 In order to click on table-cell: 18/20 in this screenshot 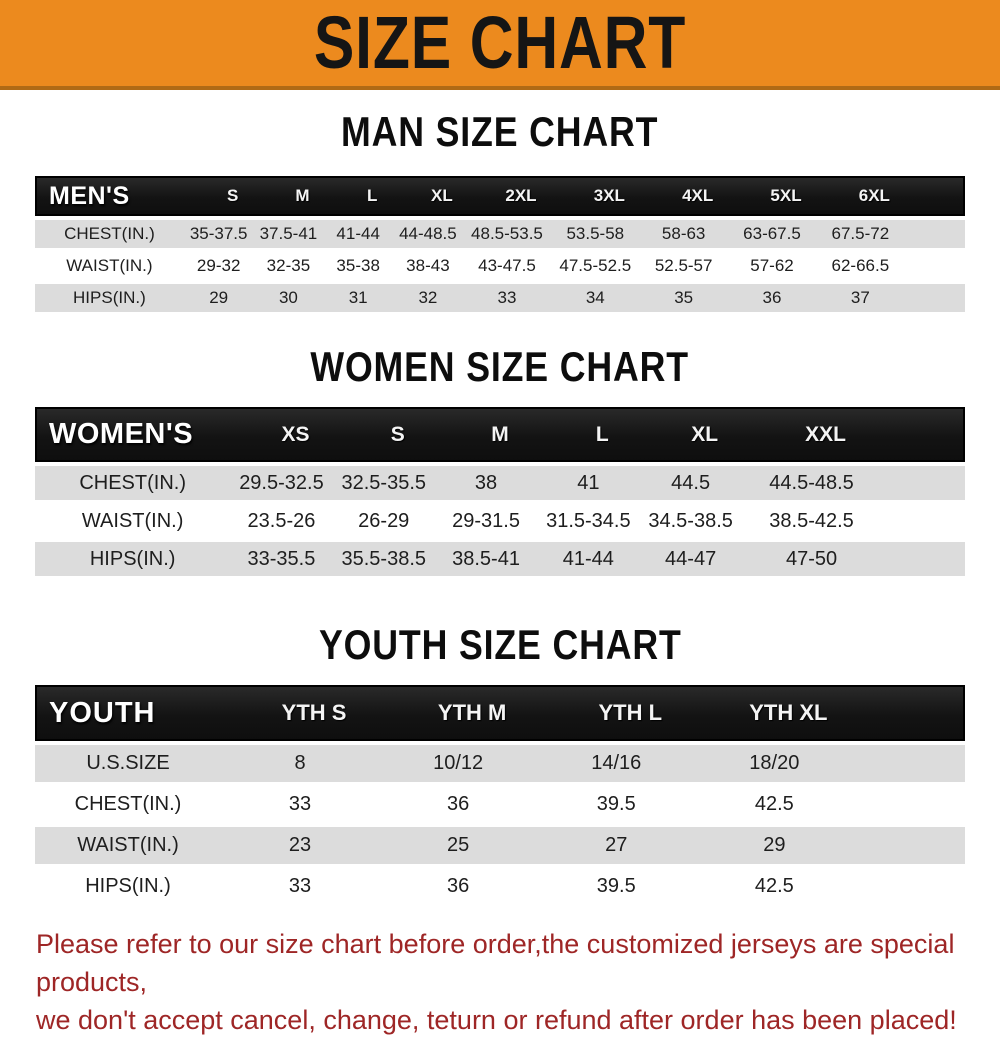, I will do `click(774, 763)`.